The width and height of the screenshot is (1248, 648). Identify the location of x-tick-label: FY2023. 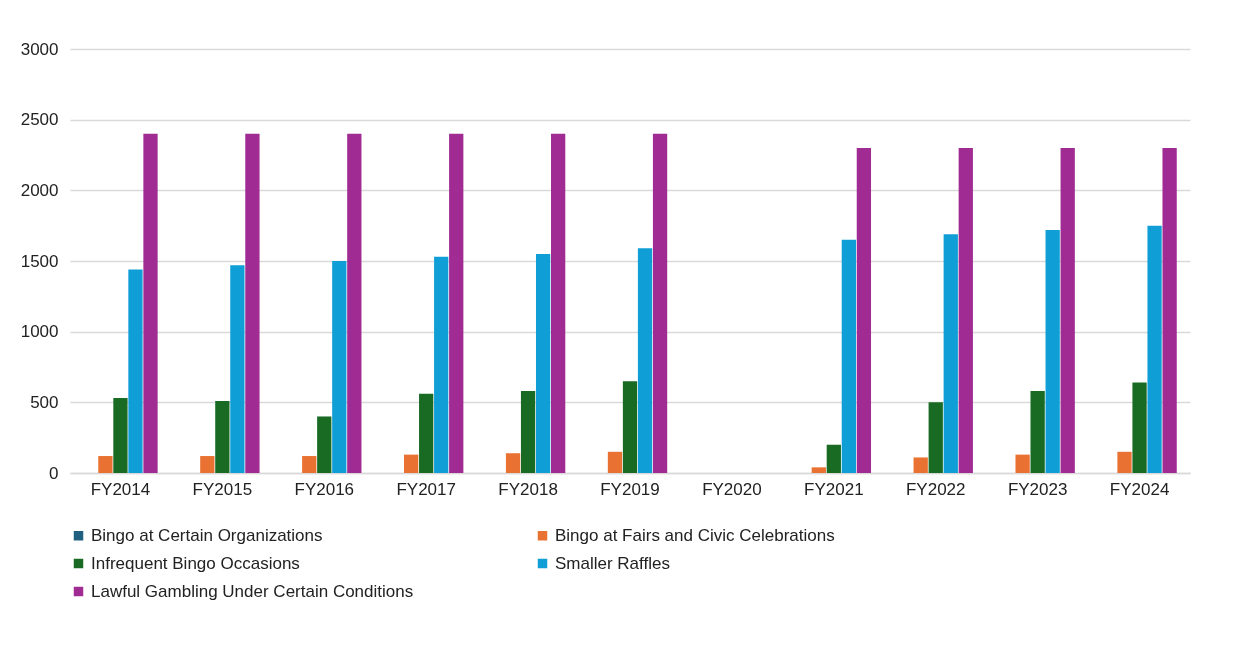
(1037, 489).